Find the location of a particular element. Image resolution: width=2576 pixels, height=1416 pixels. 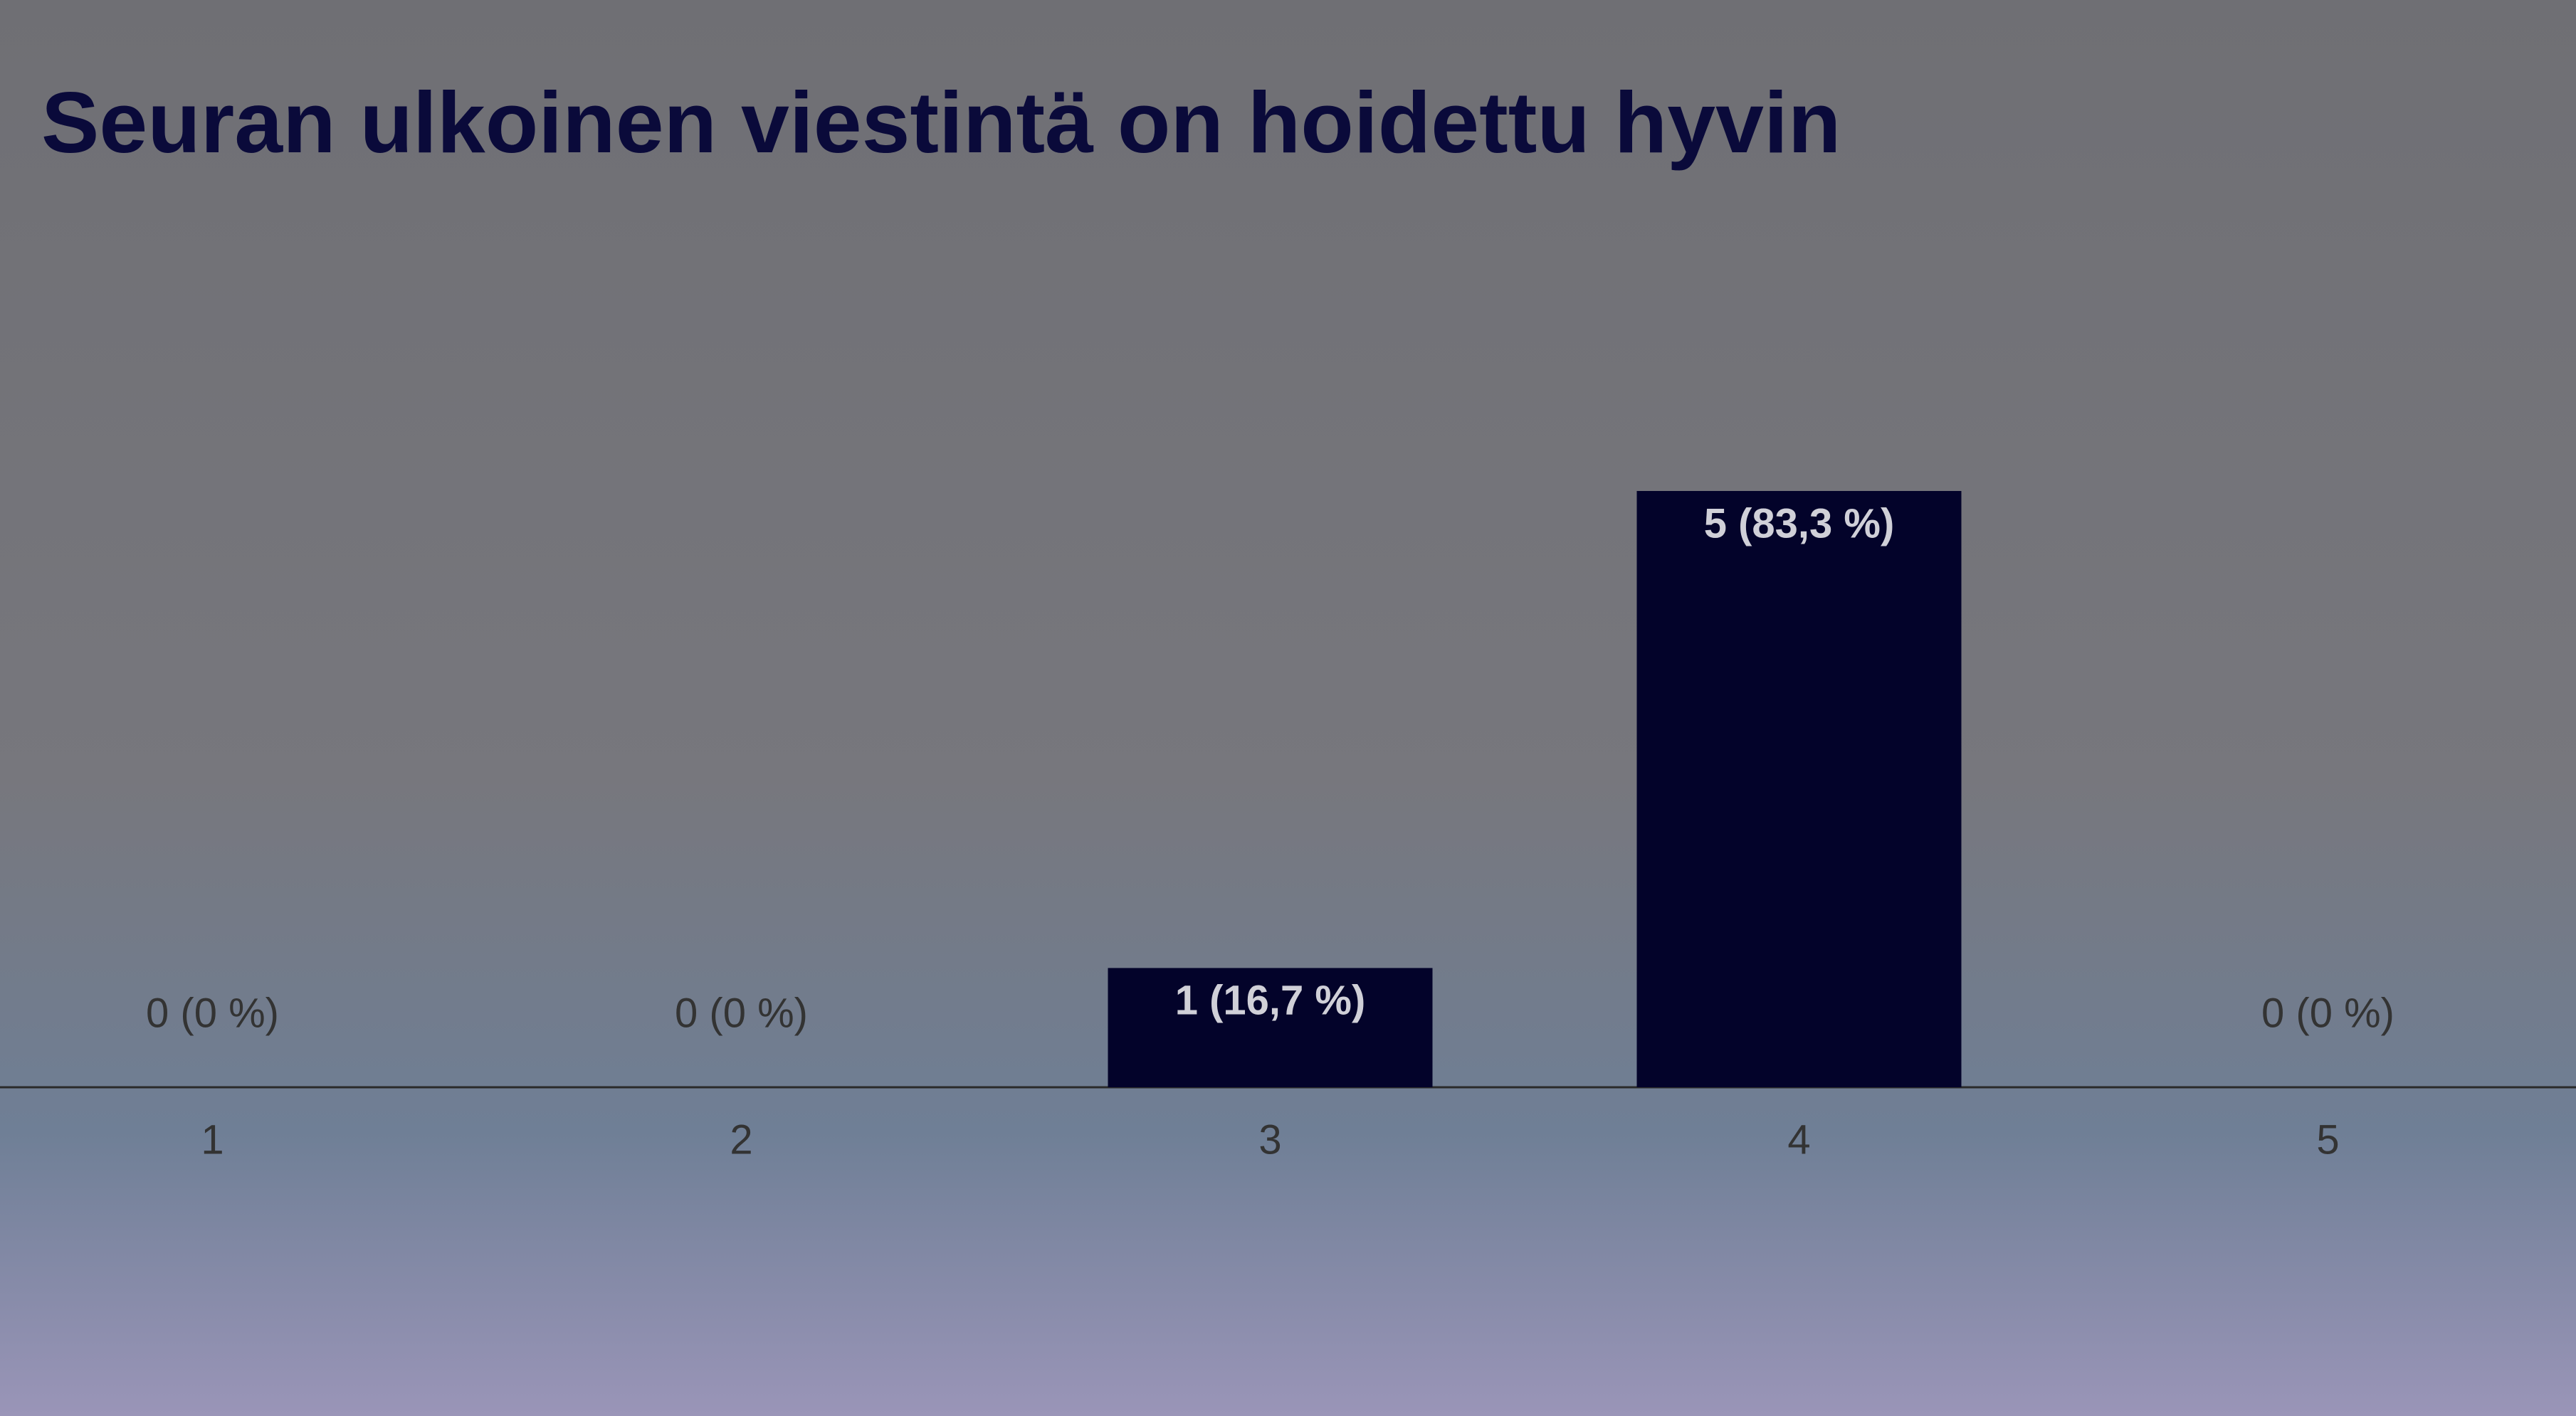

x-tick-label: 3 is located at coordinates (1269, 1139).